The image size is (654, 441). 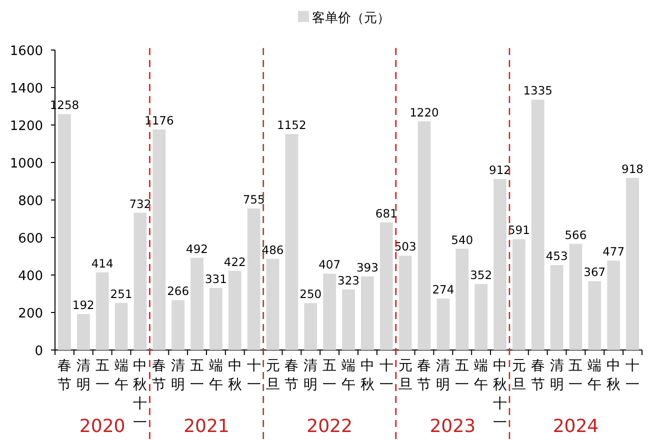 What do you see at coordinates (349, 280) in the screenshot?
I see `data-label: 323` at bounding box center [349, 280].